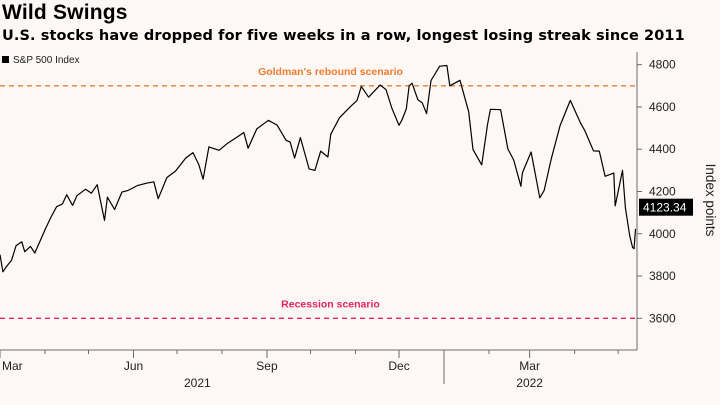  I want to click on x-tick-label: Dec, so click(398, 366).